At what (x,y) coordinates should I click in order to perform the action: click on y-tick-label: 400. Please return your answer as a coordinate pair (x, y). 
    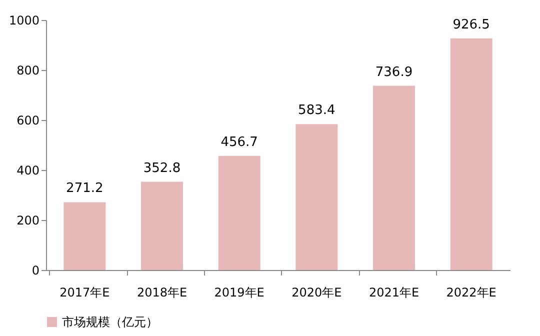
    Looking at the image, I should click on (28, 171).